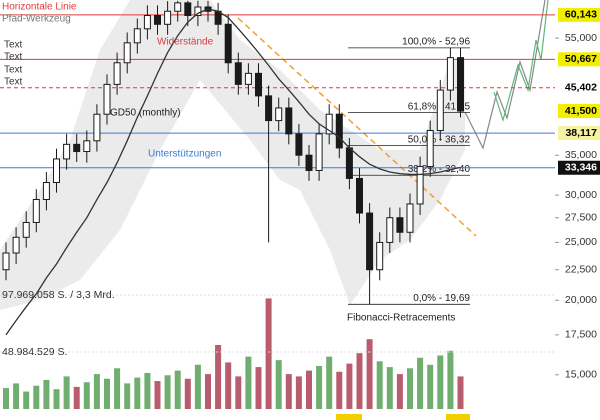 The width and height of the screenshot is (600, 420). What do you see at coordinates (581, 242) in the screenshot?
I see `y-tick-label: 25,000` at bounding box center [581, 242].